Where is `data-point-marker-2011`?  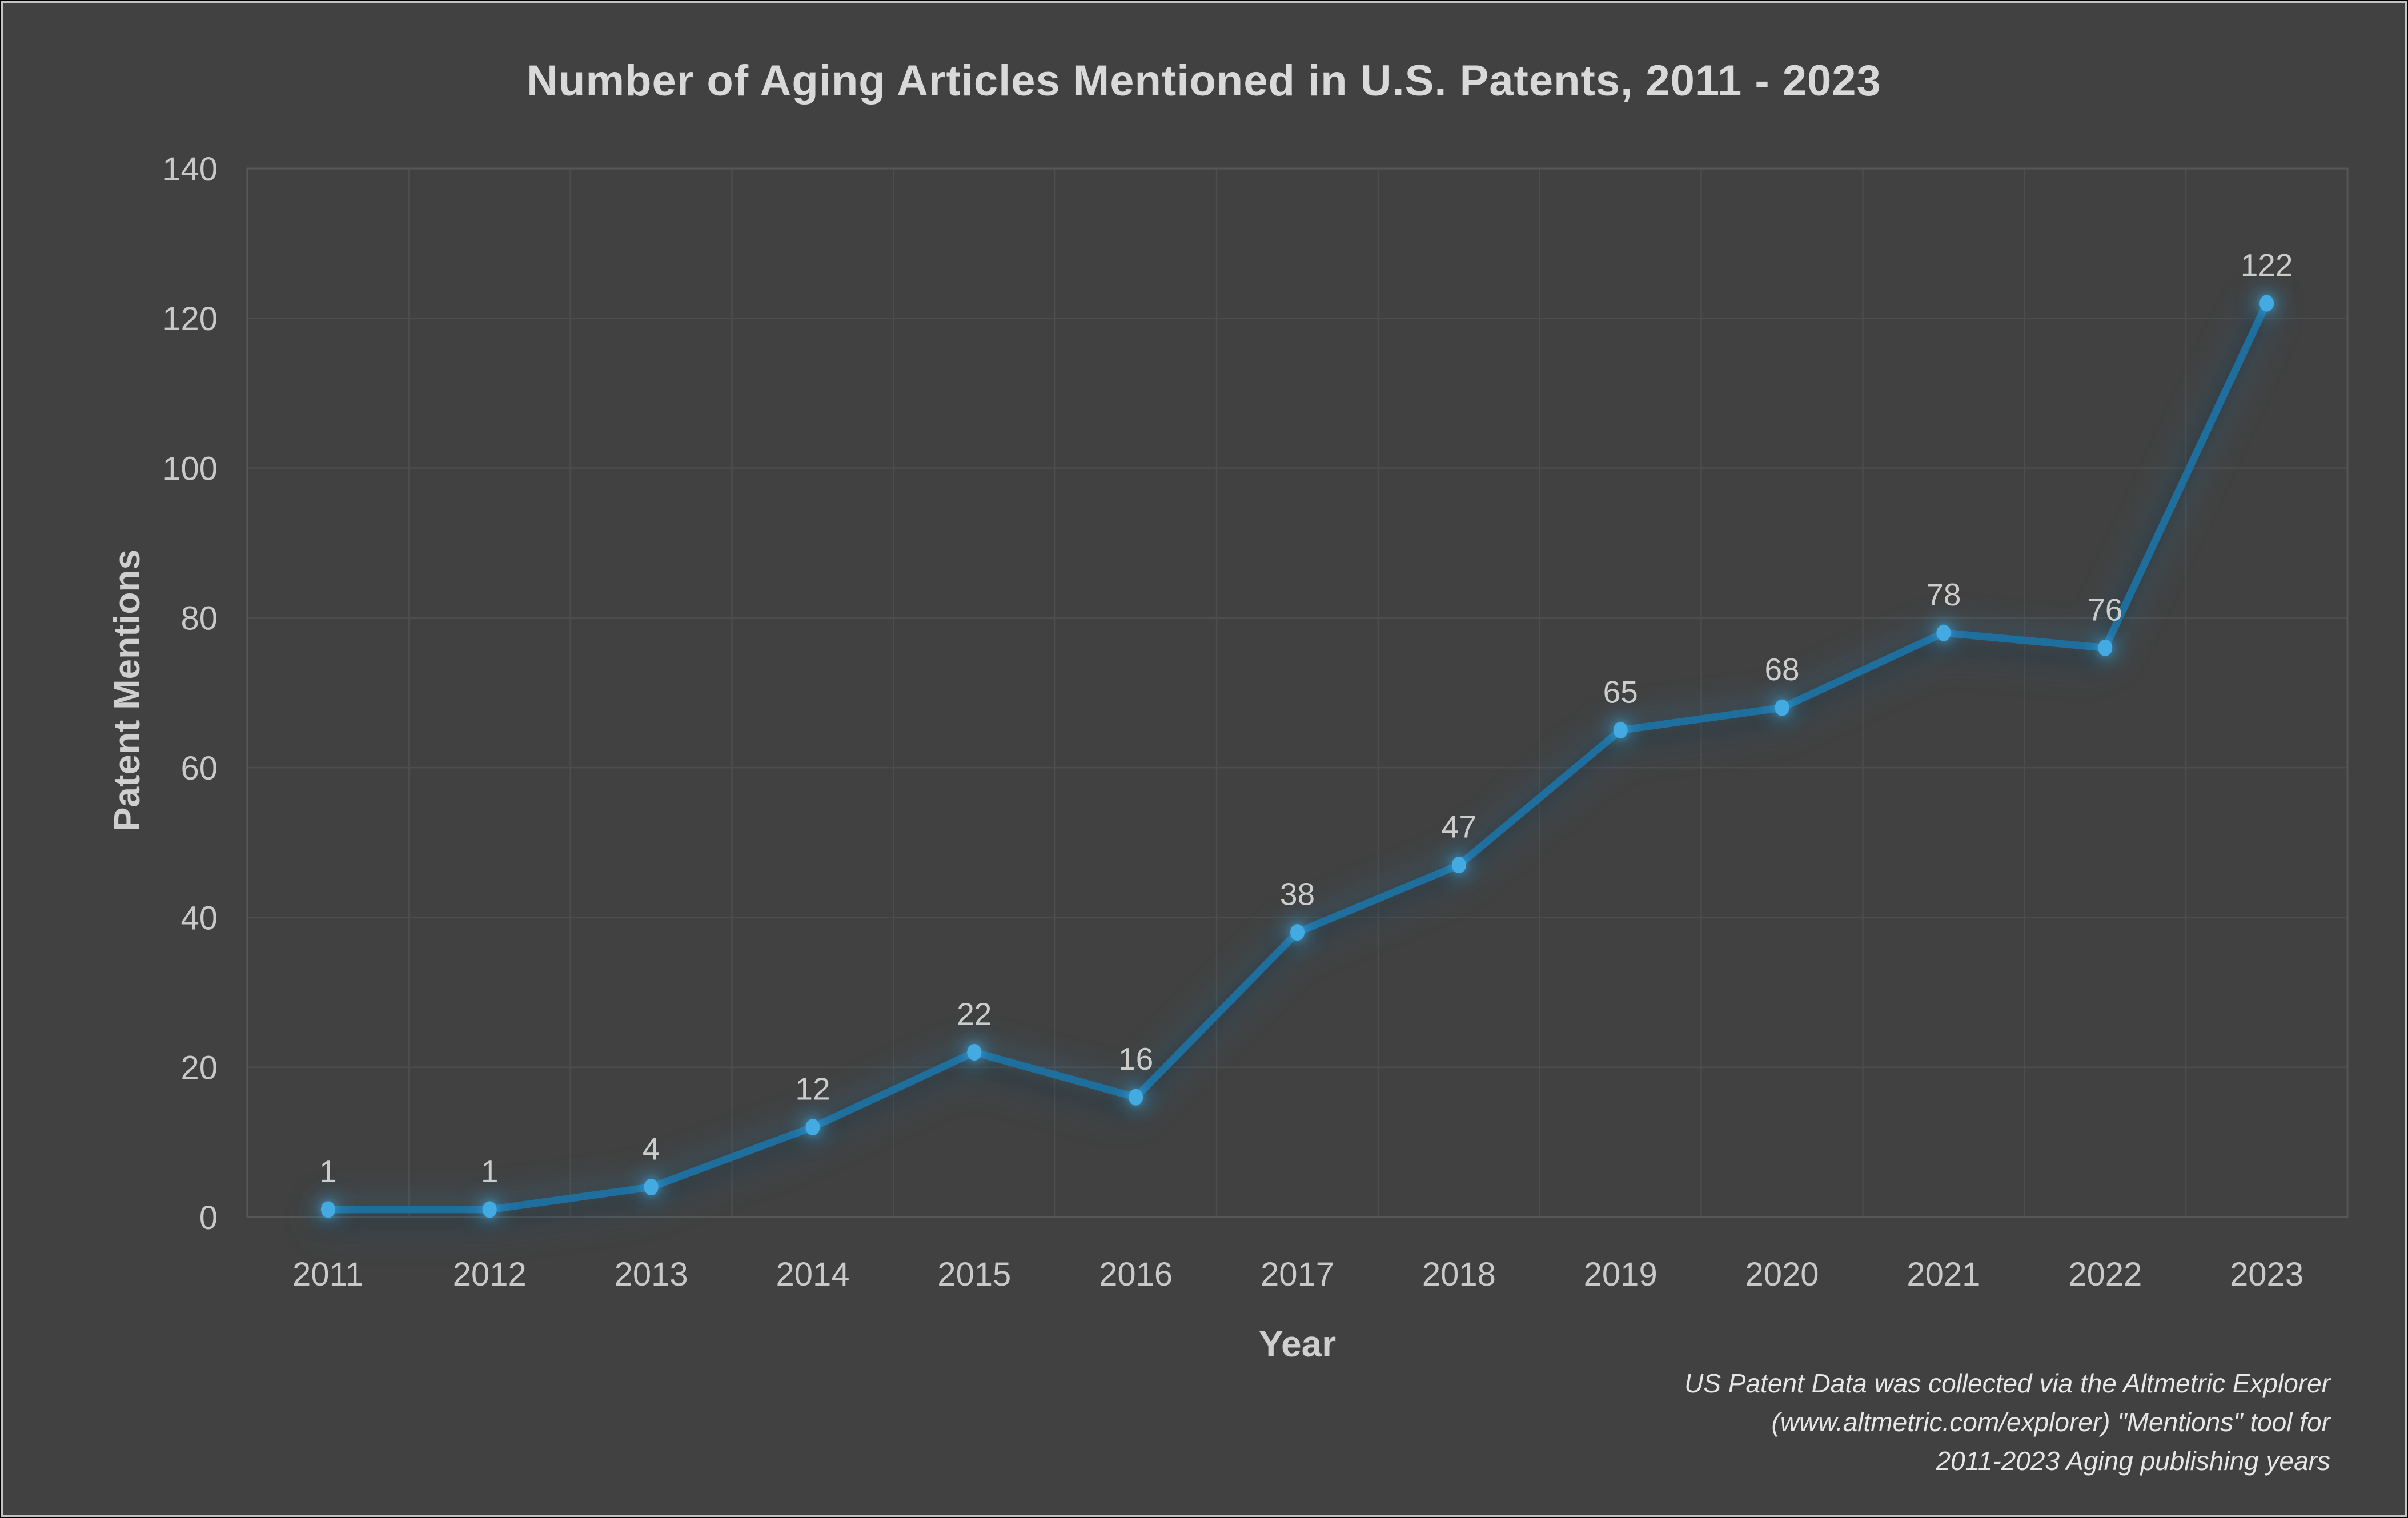
data-point-marker-2011 is located at coordinates (327, 1210).